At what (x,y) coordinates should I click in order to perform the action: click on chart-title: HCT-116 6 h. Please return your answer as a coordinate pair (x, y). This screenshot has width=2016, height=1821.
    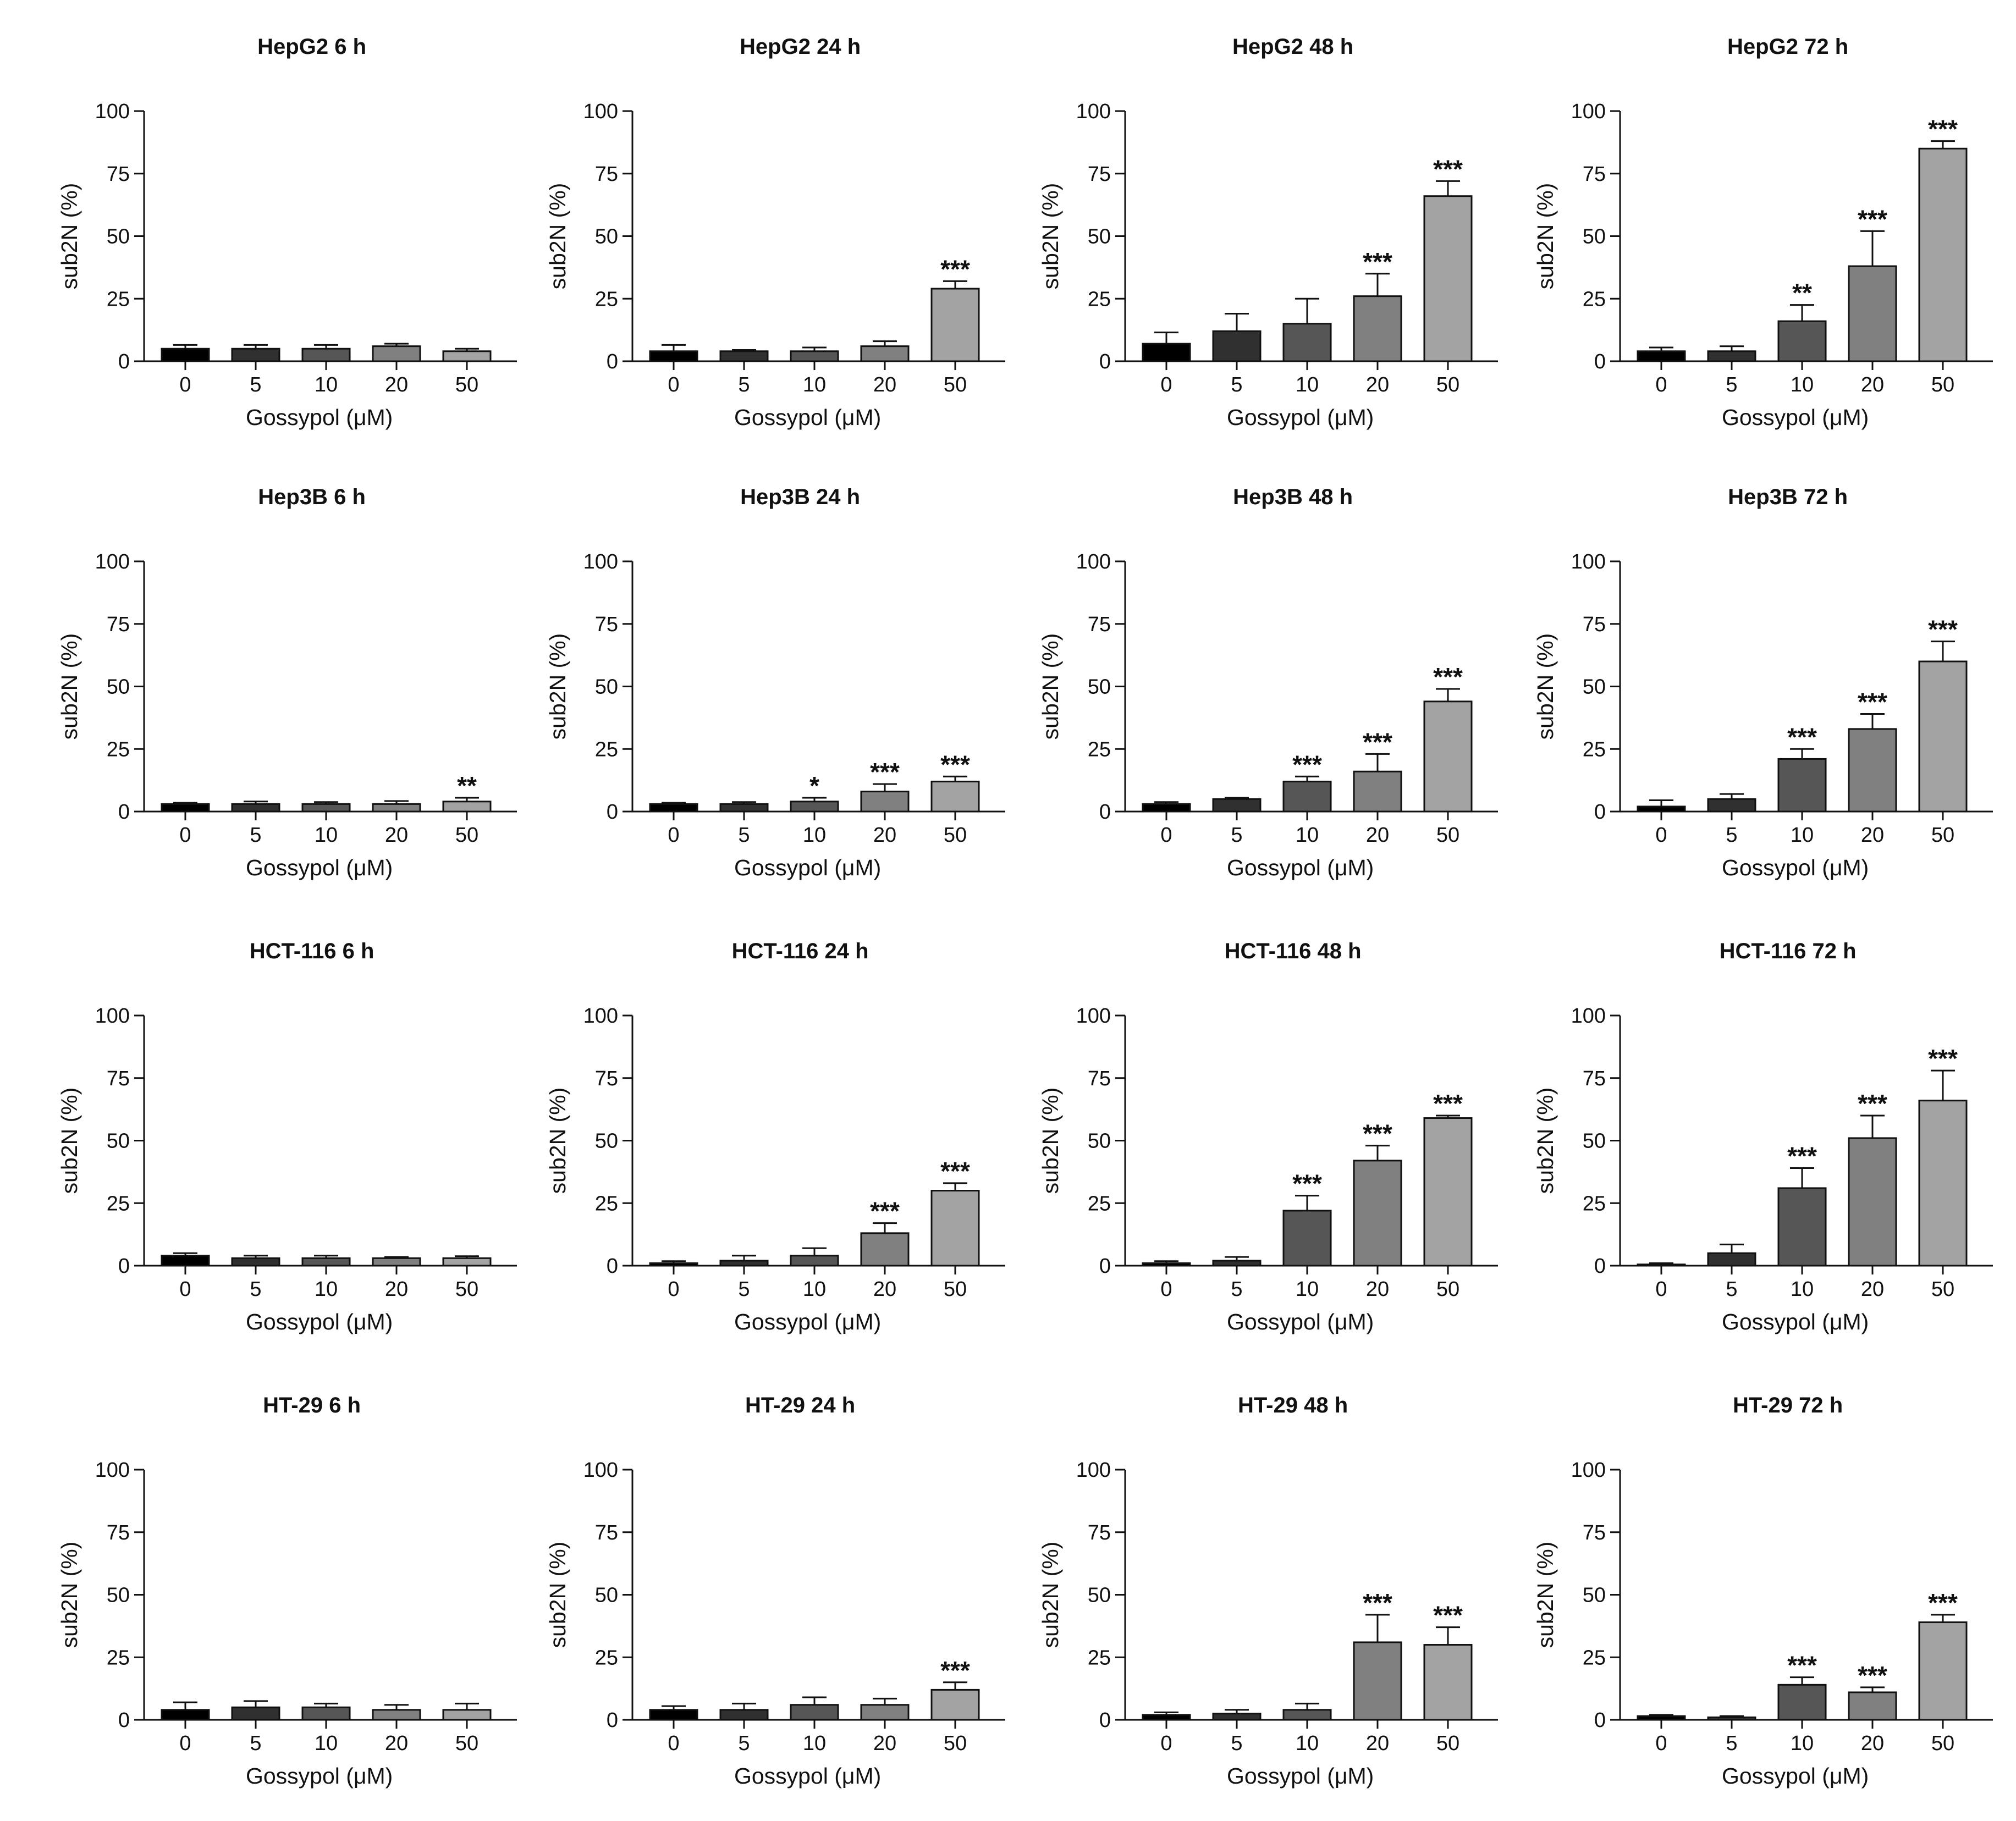
    Looking at the image, I should click on (312, 951).